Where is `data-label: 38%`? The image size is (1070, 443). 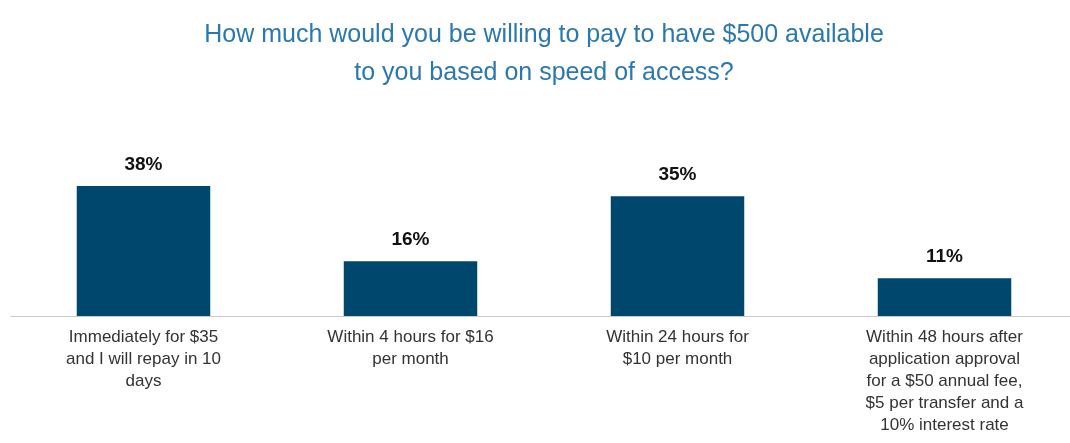
data-label: 38% is located at coordinates (143, 163).